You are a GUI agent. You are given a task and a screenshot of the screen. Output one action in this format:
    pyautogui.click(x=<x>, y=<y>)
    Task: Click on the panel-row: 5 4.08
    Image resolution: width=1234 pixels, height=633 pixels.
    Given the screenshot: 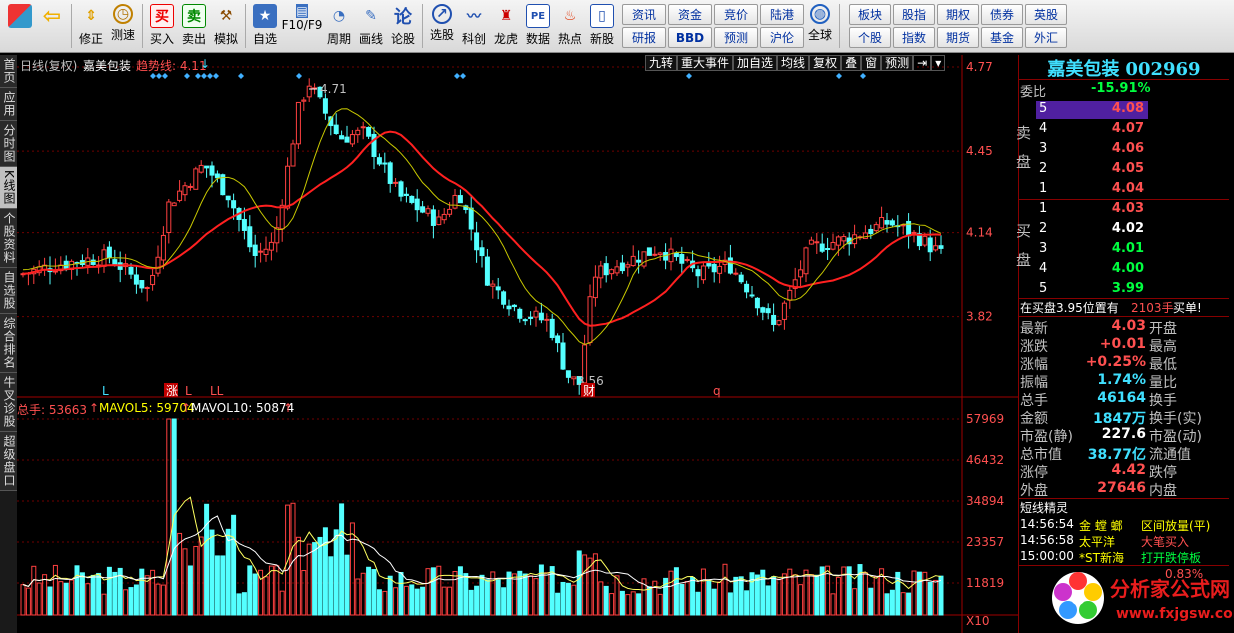 What is the action you would take?
    pyautogui.click(x=1092, y=110)
    